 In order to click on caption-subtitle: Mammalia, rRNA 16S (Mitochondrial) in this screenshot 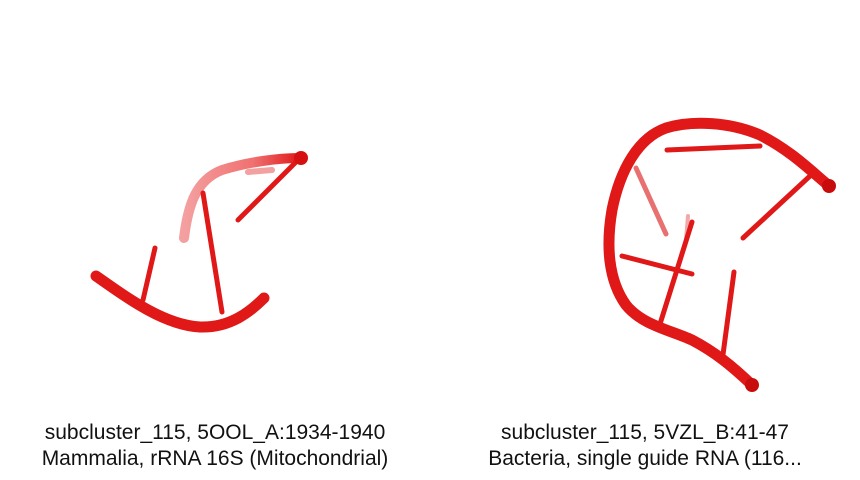, I will do `click(215, 458)`.